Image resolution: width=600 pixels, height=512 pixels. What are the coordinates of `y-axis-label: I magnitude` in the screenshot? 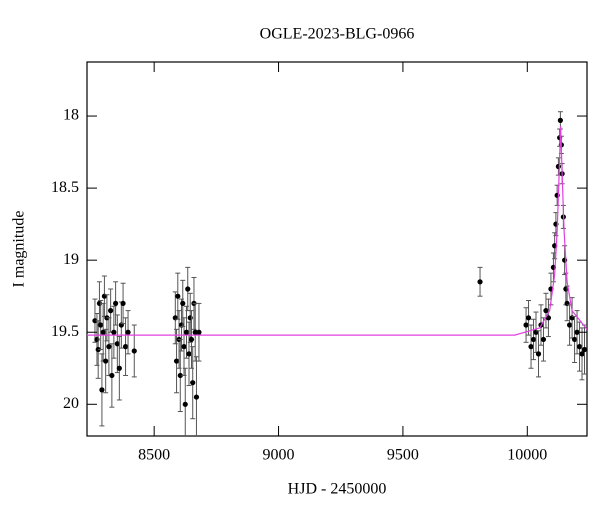 It's located at (19, 249).